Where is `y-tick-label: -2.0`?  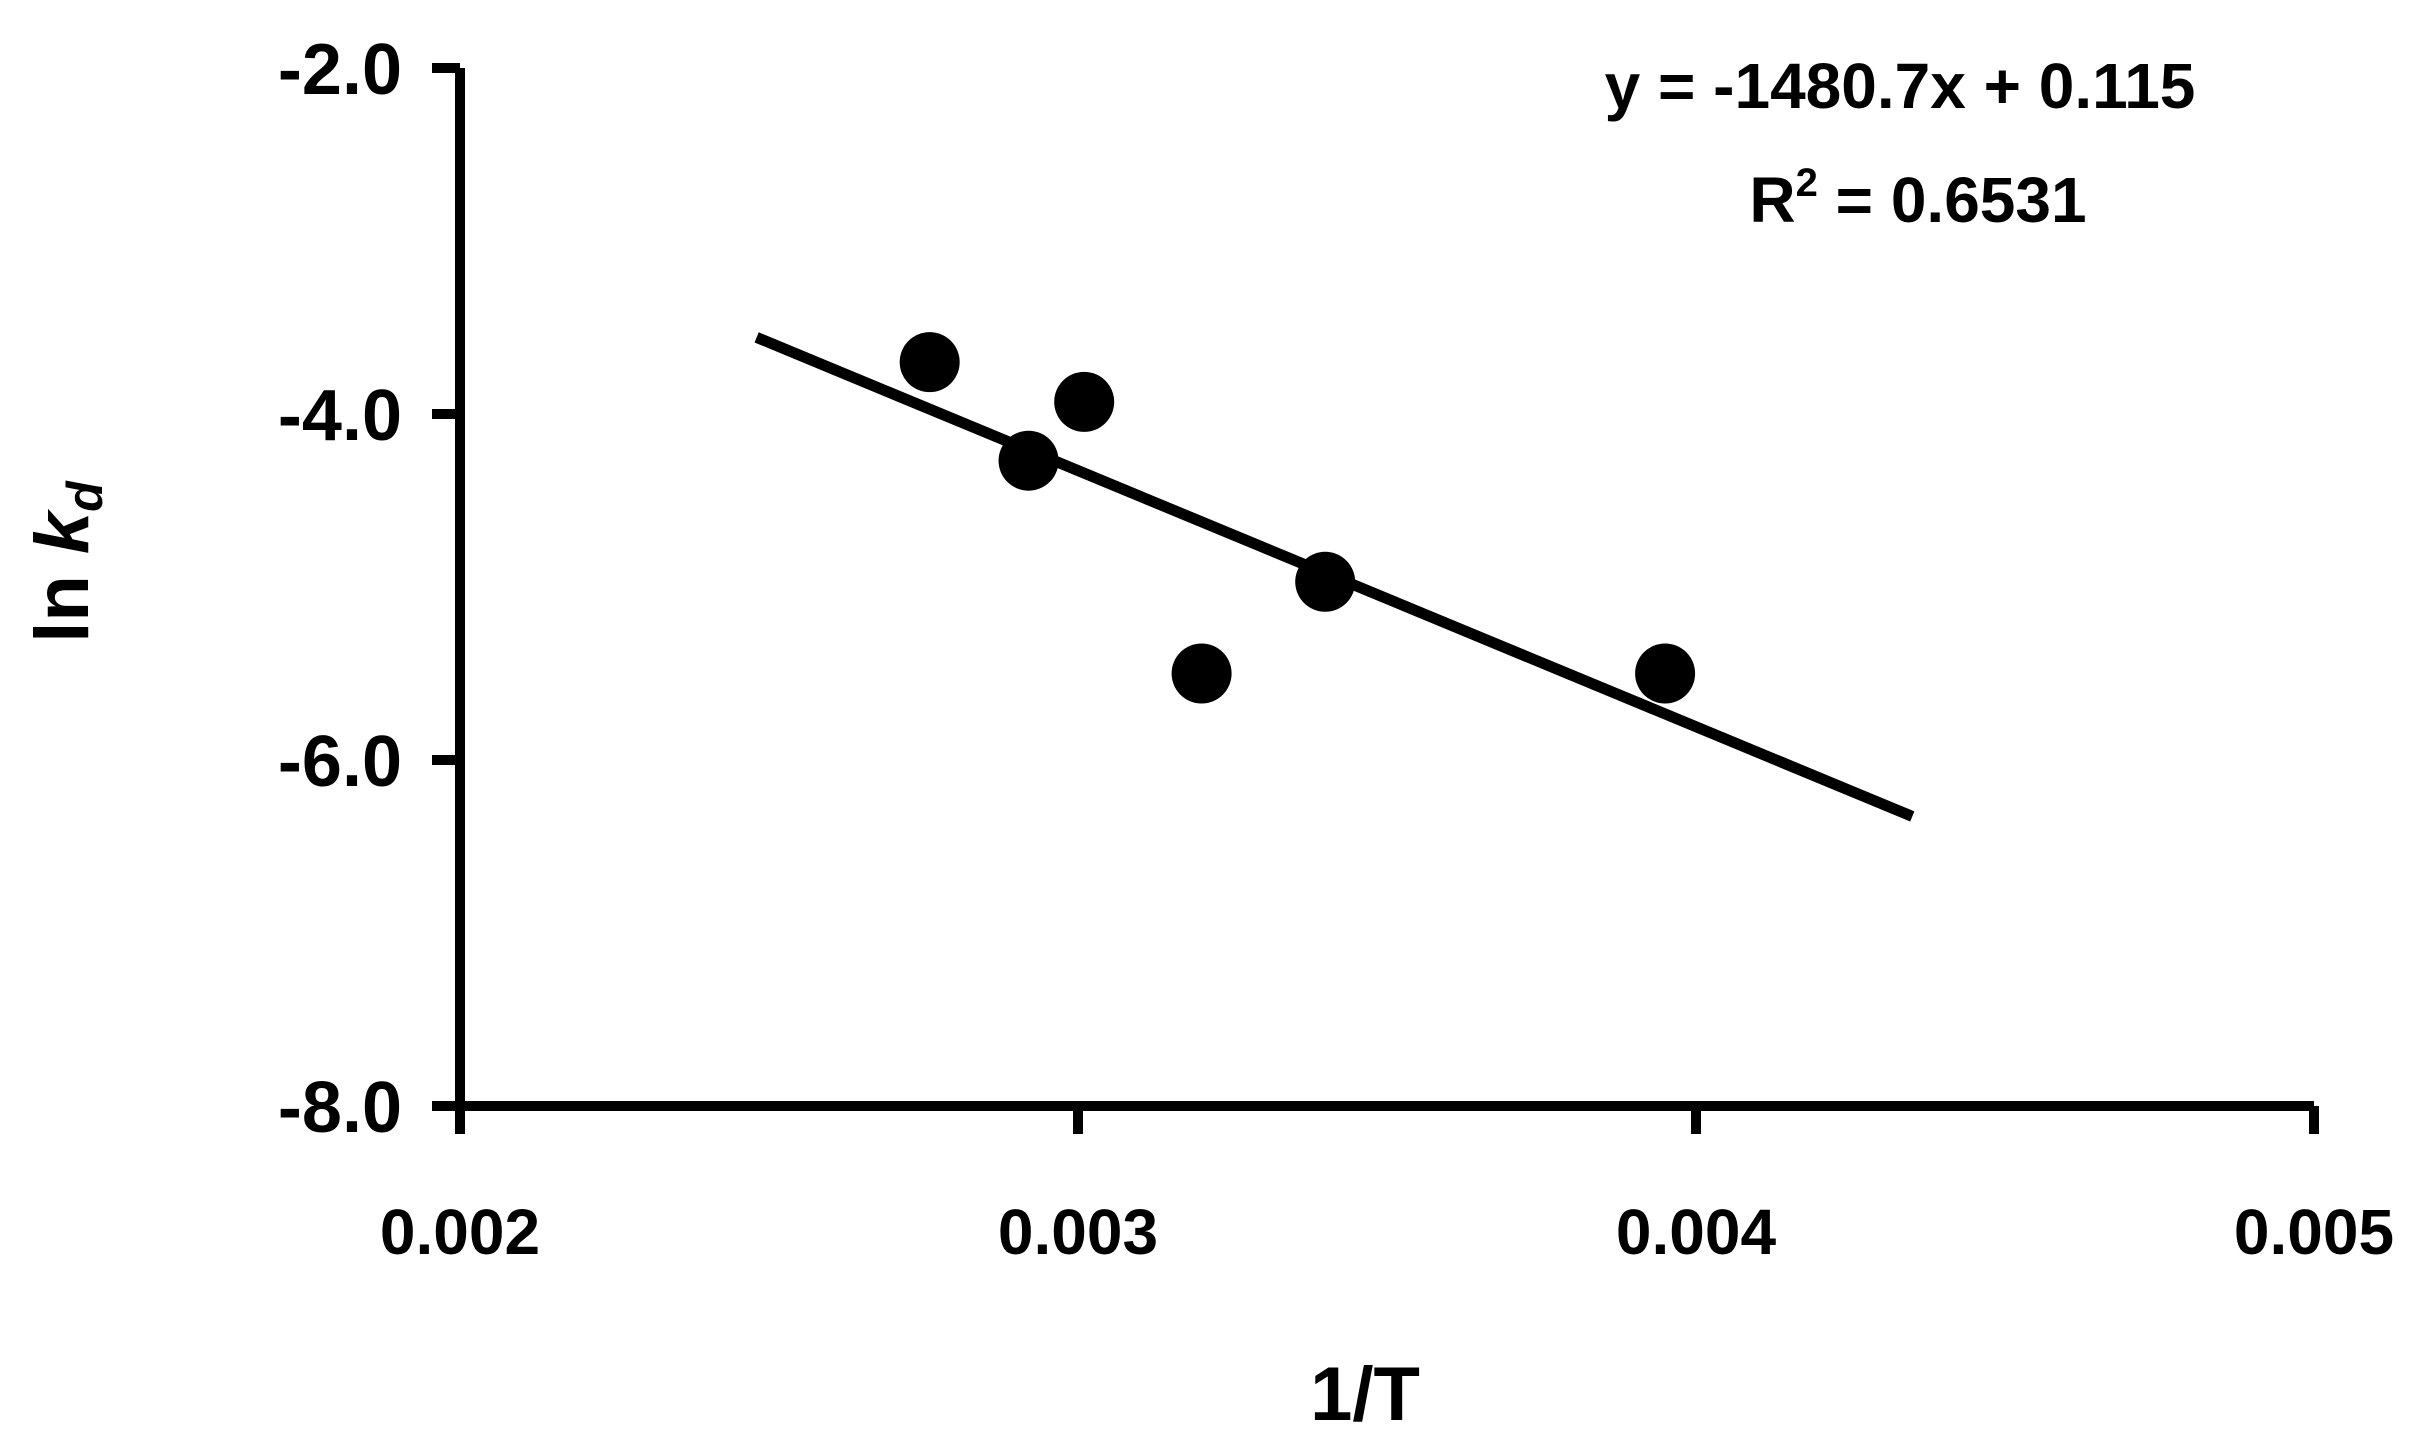
y-tick-label: -2.0 is located at coordinates (340, 70).